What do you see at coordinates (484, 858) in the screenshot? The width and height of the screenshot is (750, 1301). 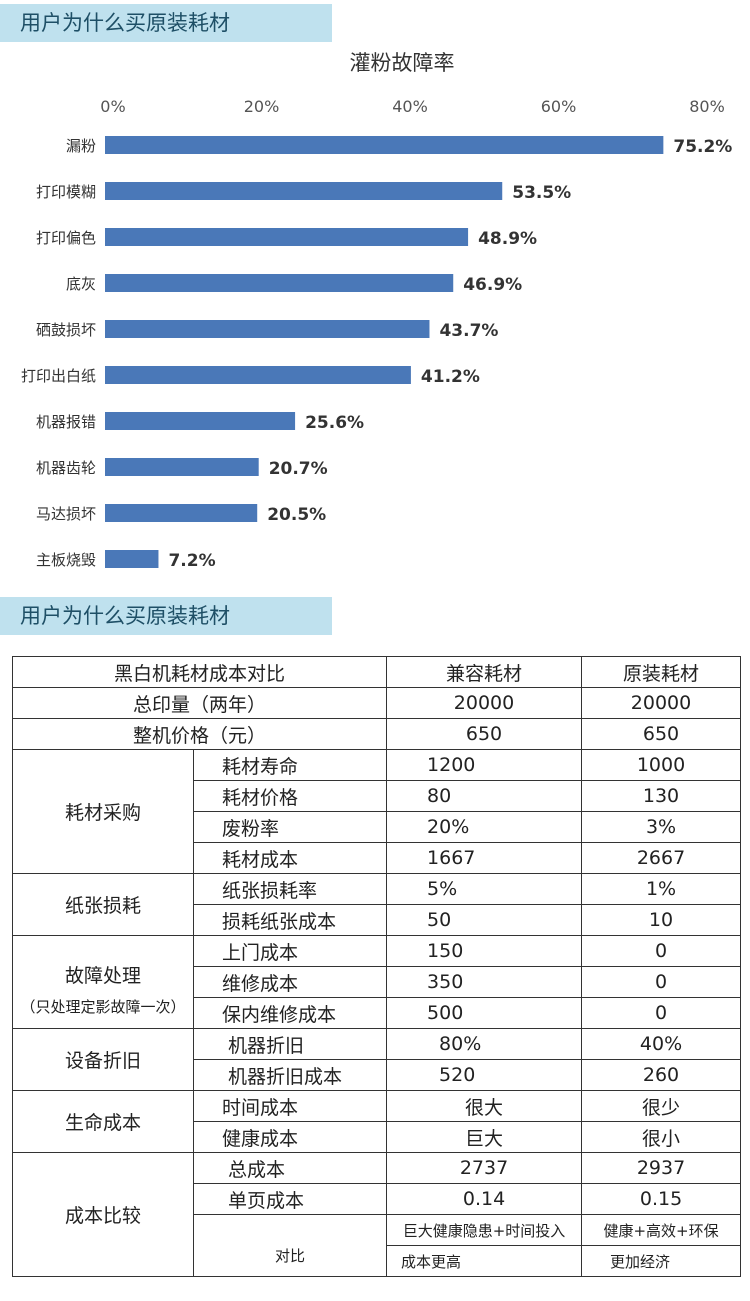 I see `compat-value: 1667` at bounding box center [484, 858].